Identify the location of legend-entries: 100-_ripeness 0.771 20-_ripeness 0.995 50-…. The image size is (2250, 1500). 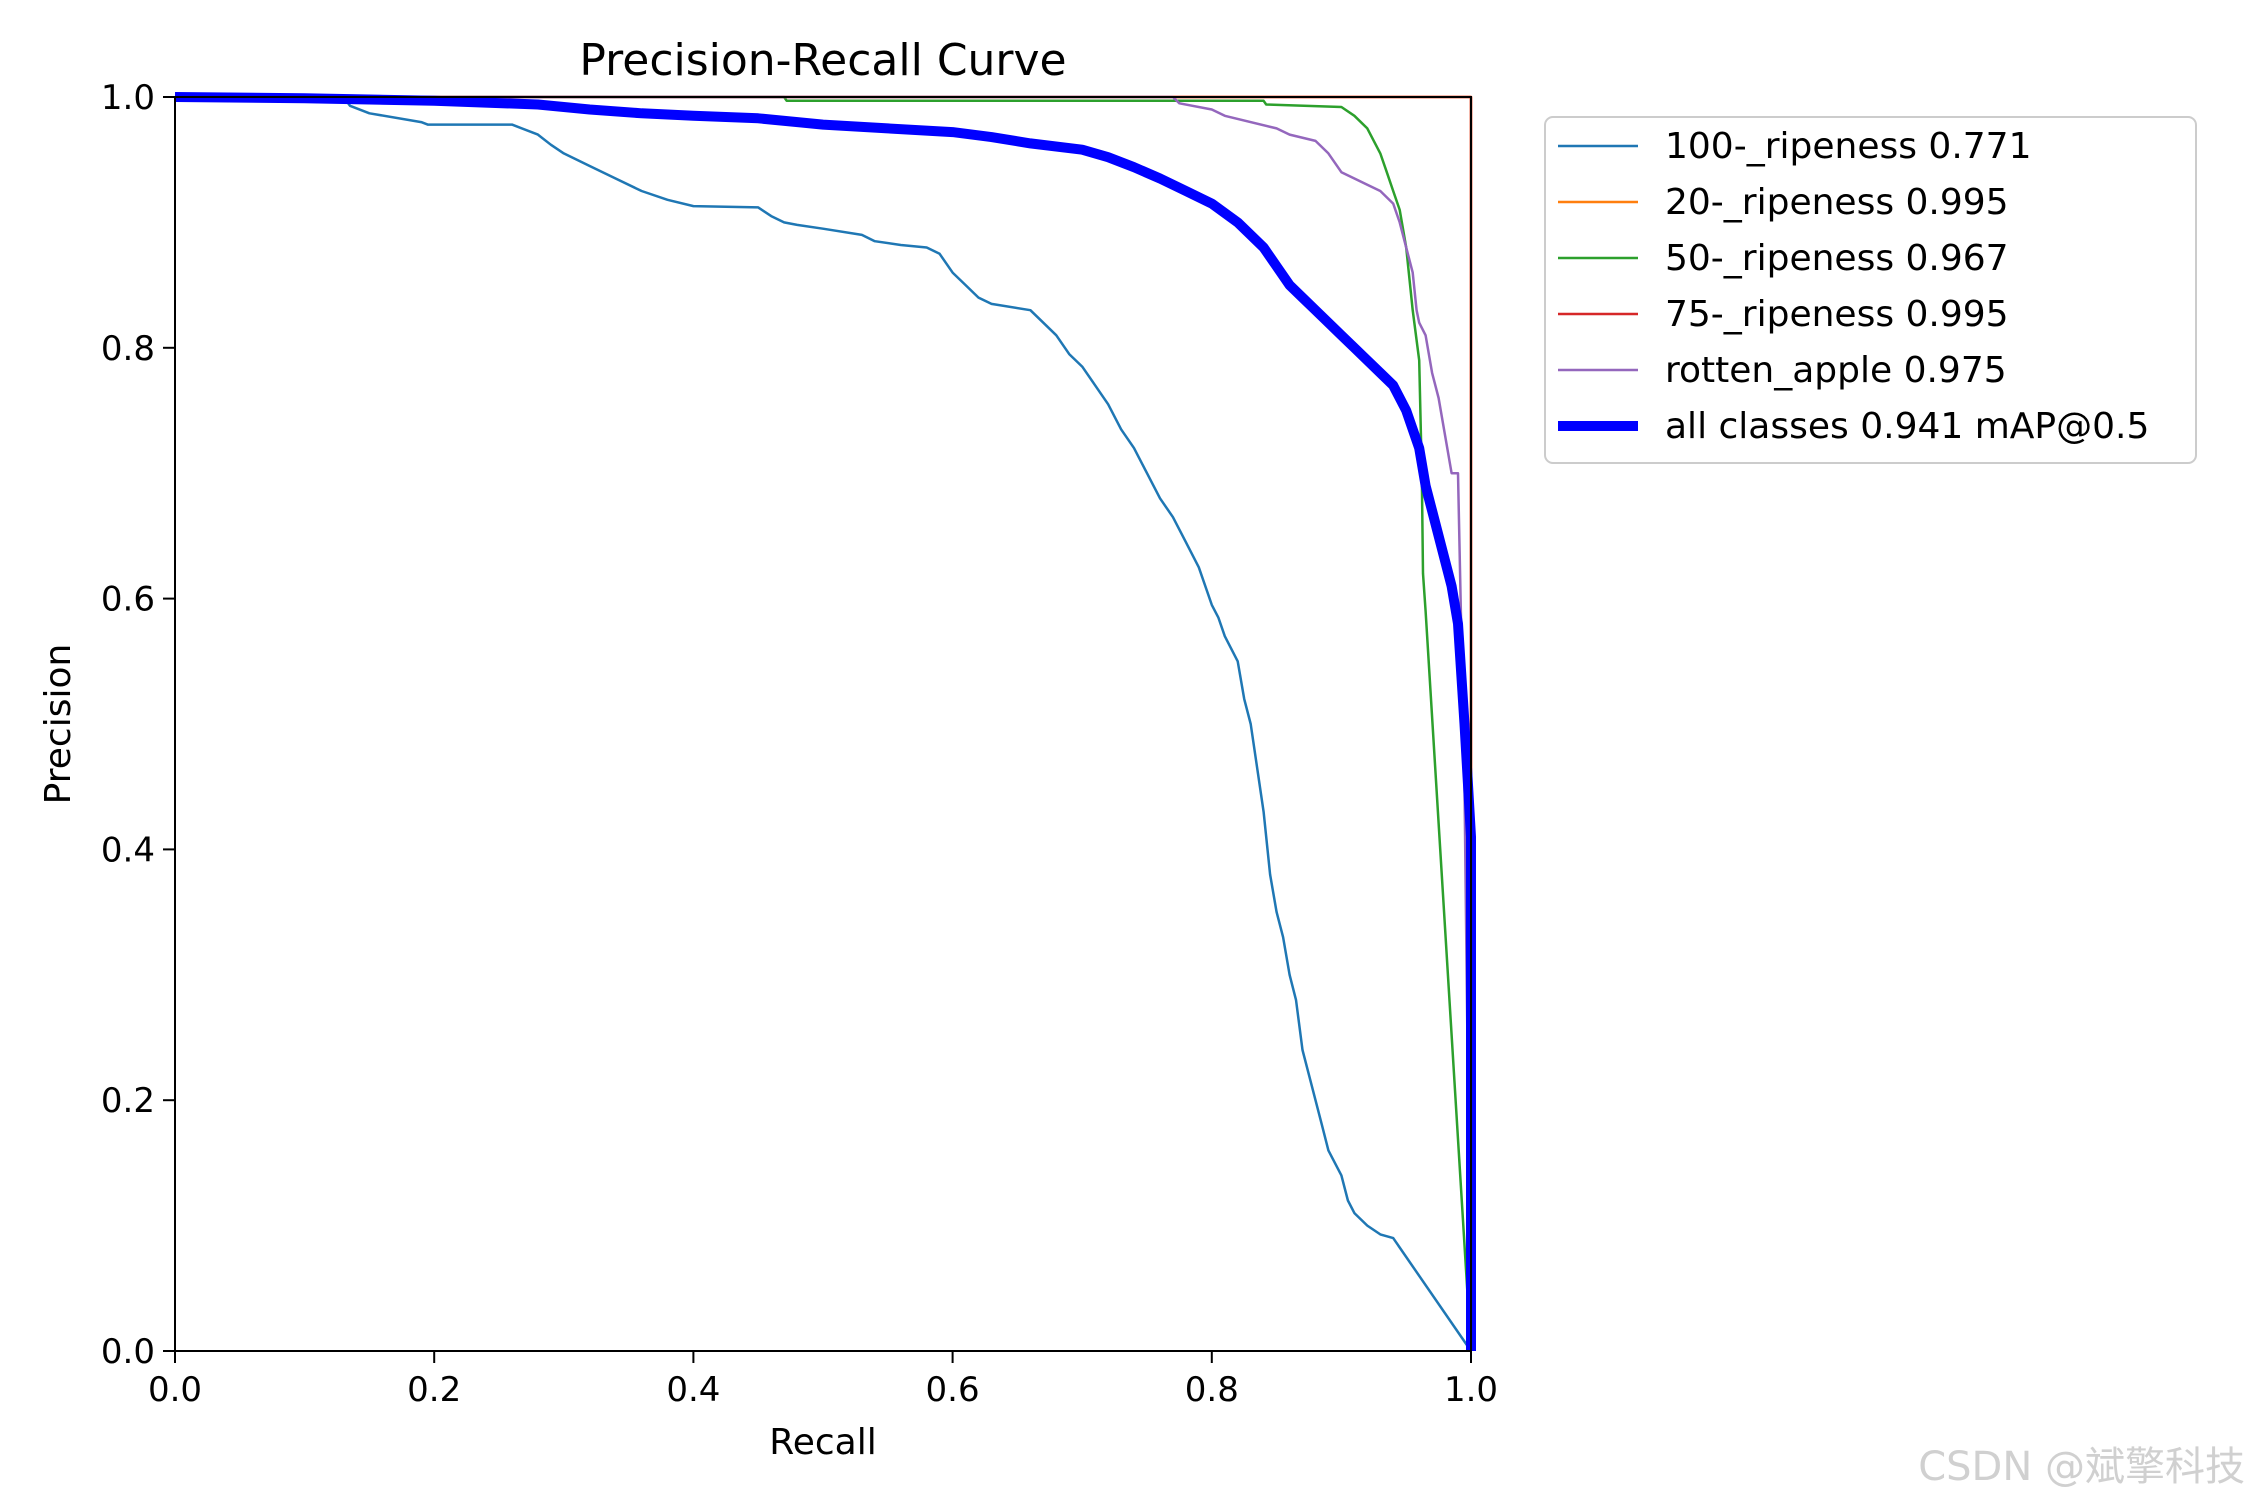
(1853, 286).